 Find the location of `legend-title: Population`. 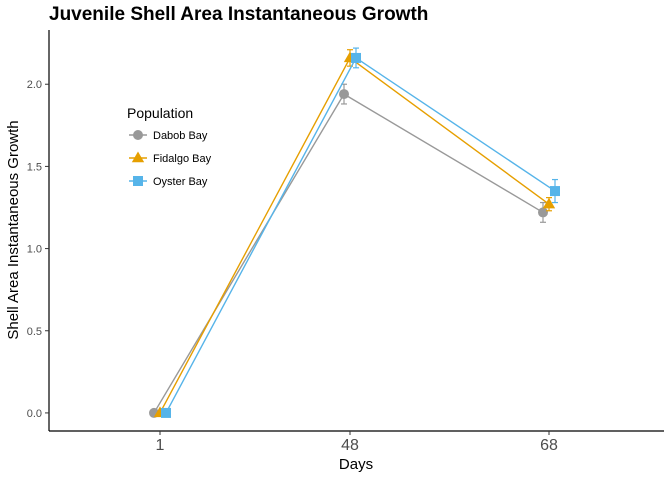

legend-title: Population is located at coordinates (160, 113).